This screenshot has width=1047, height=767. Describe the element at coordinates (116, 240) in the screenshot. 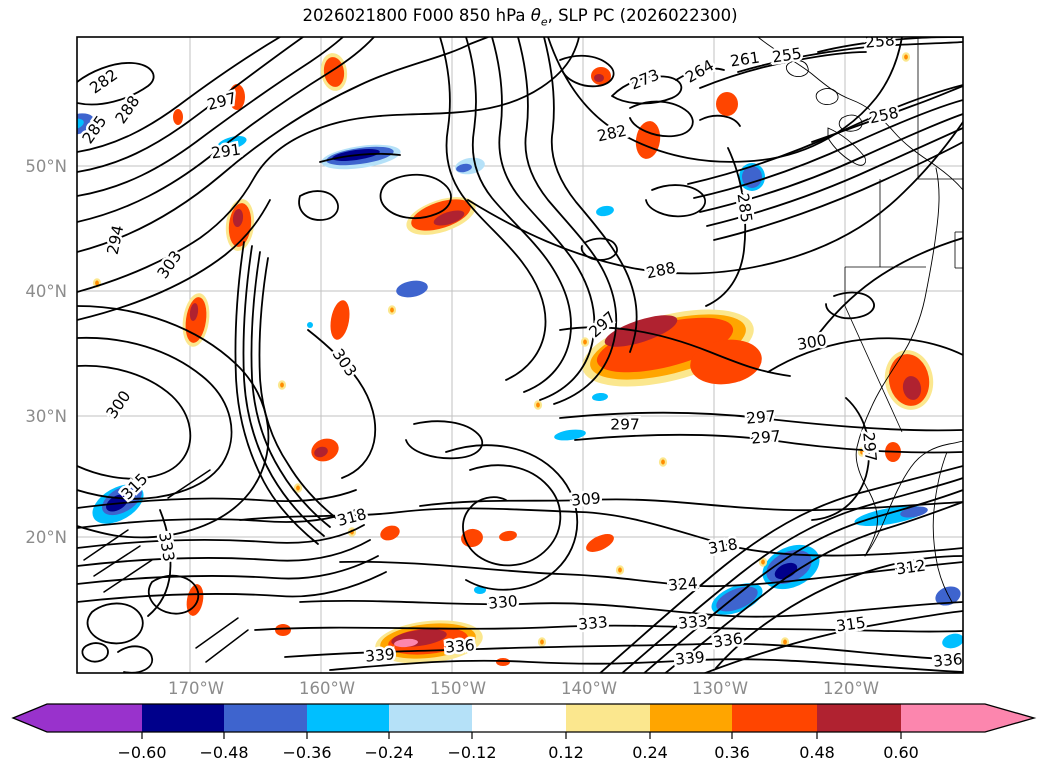

I see `contour-label: 294` at that location.